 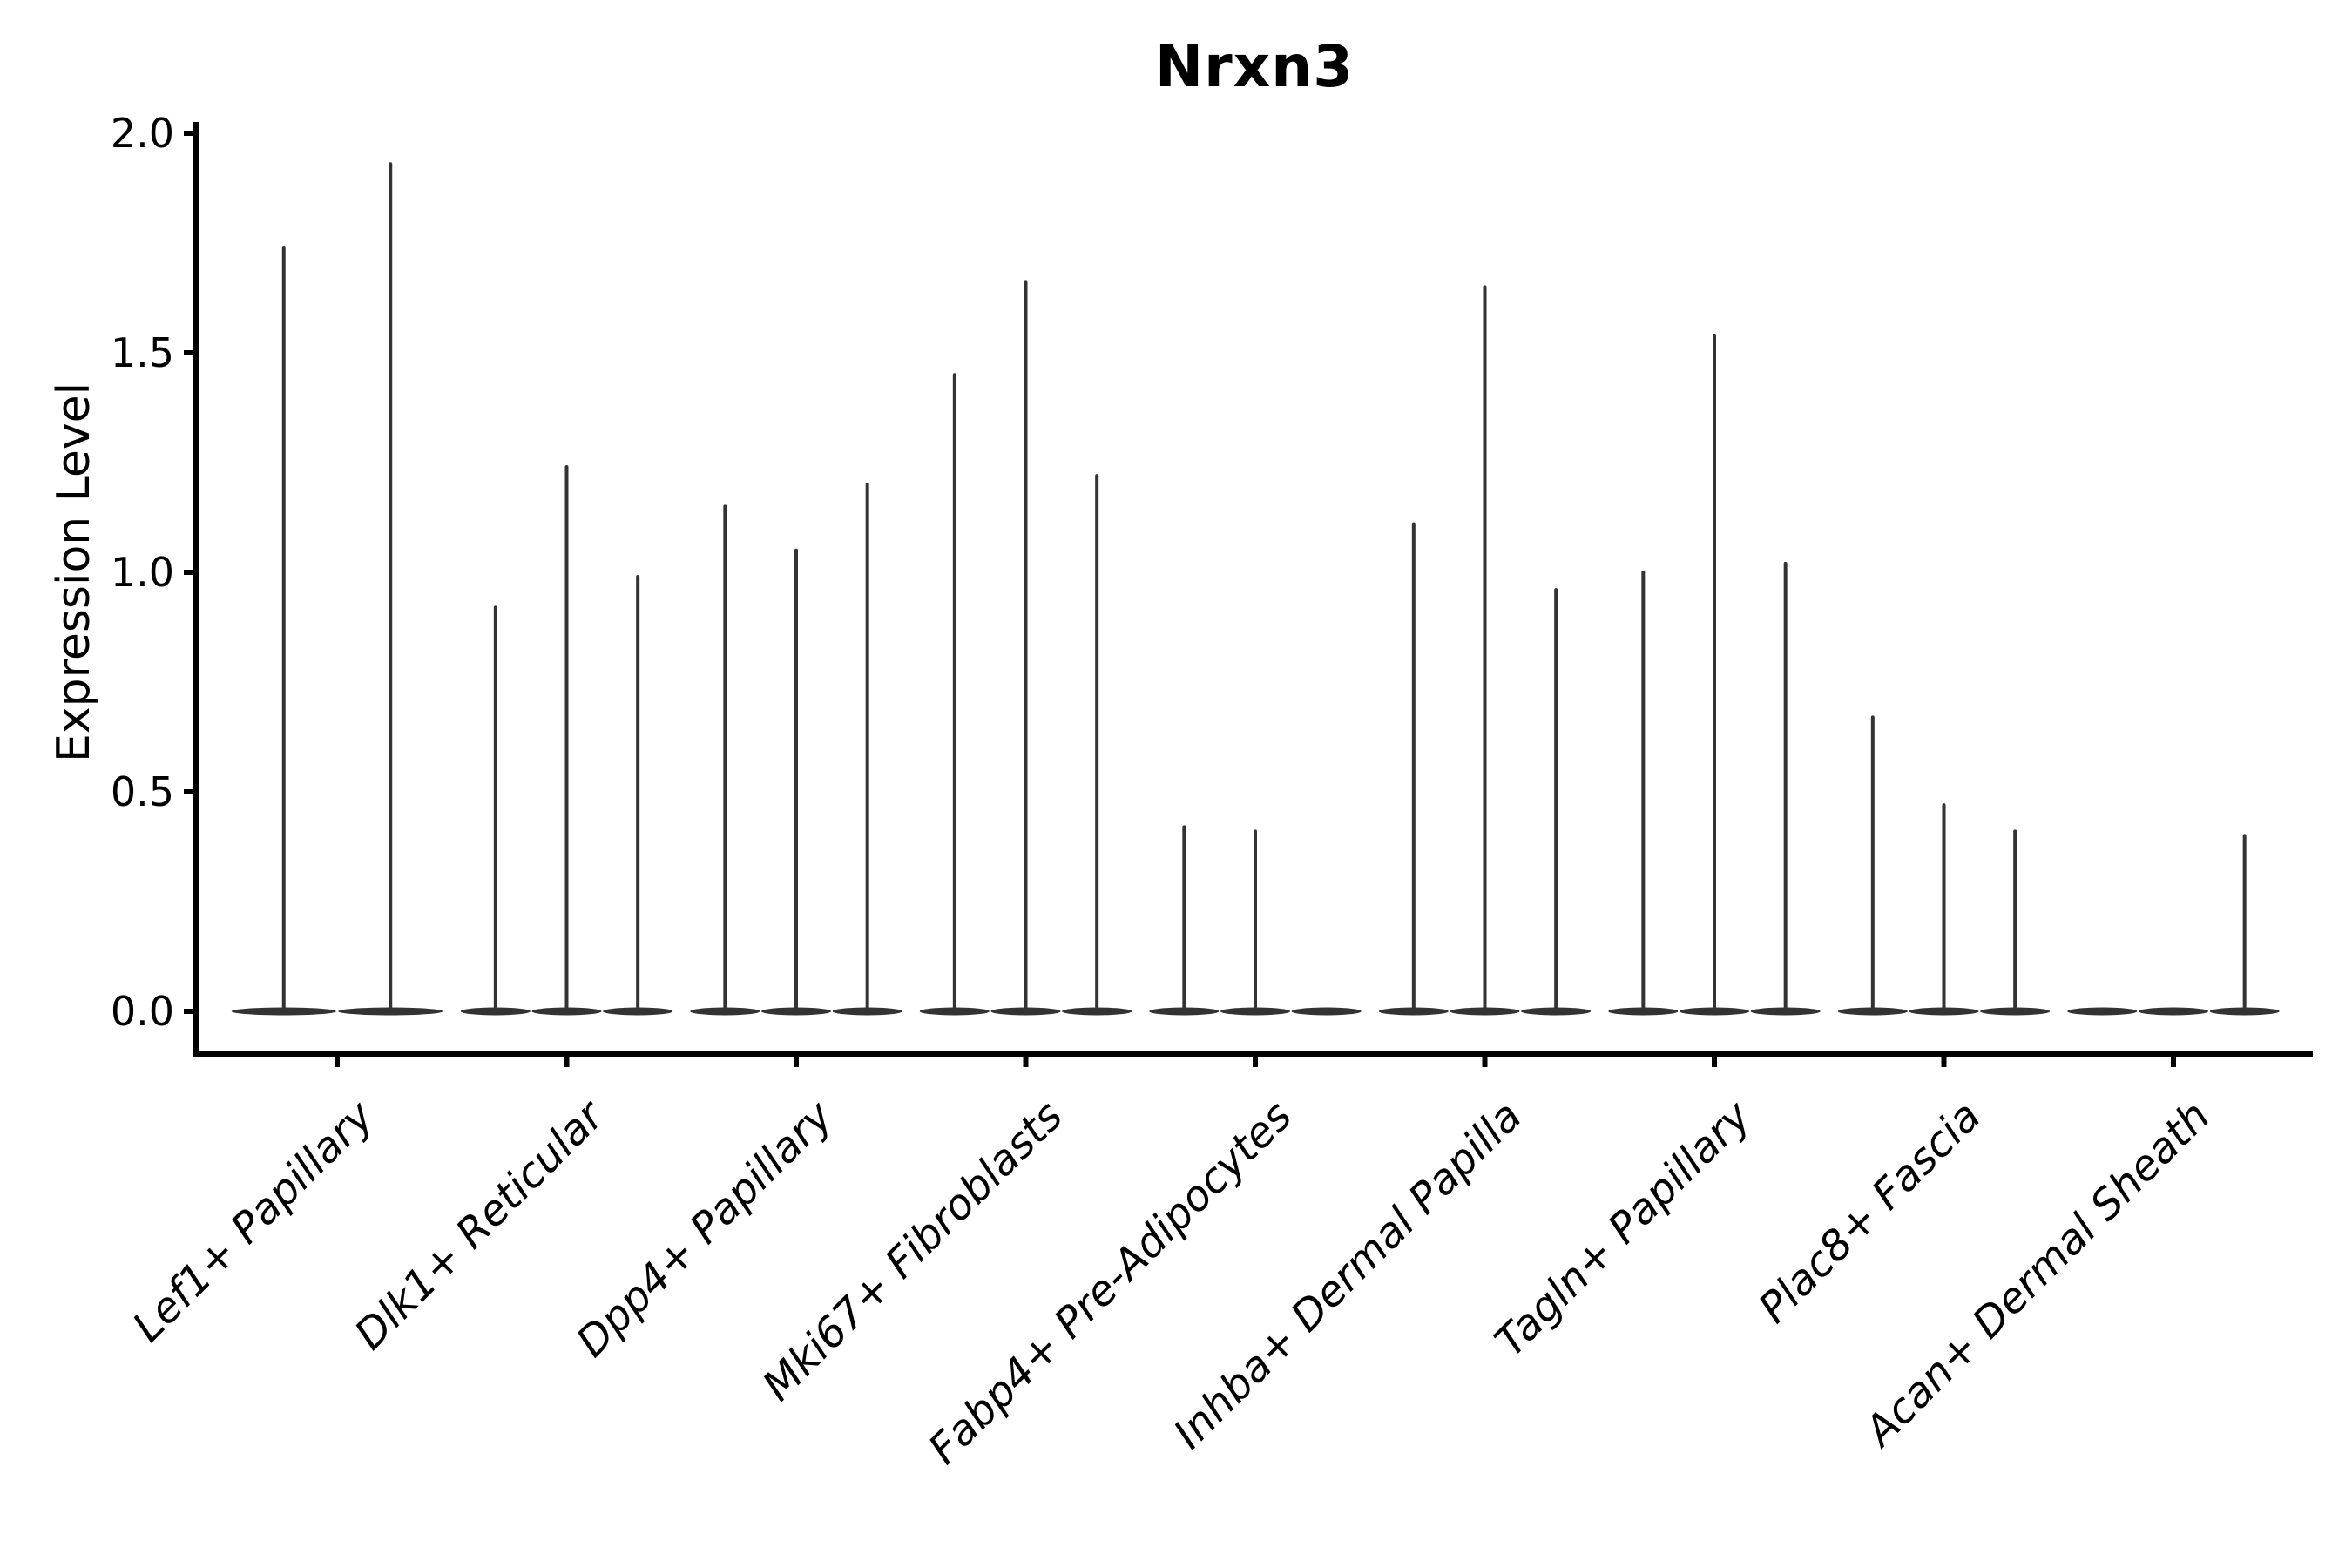 What do you see at coordinates (142, 352) in the screenshot?
I see `y-tick-label: 1.5` at bounding box center [142, 352].